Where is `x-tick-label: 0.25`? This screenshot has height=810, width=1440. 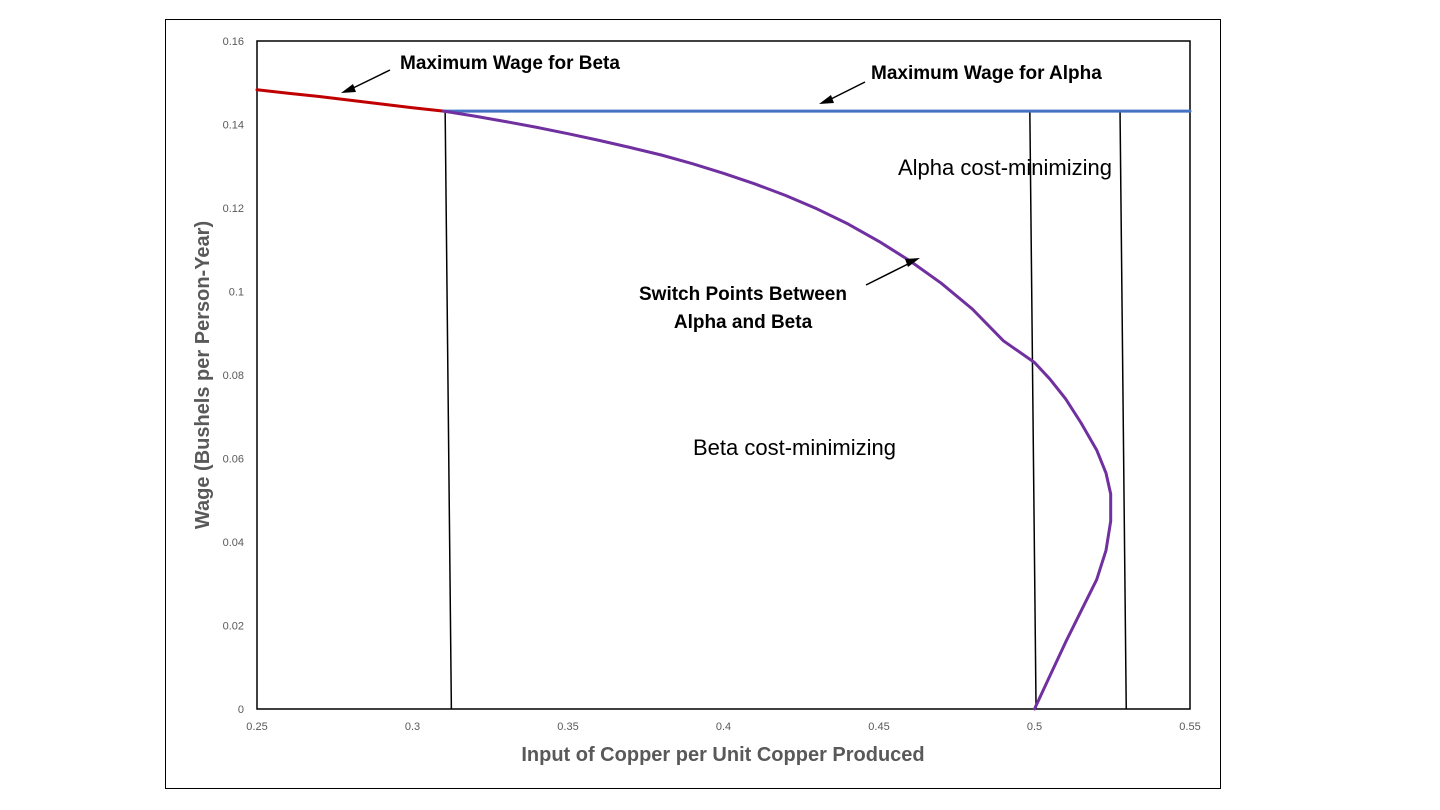 x-tick-label: 0.25 is located at coordinates (256, 727).